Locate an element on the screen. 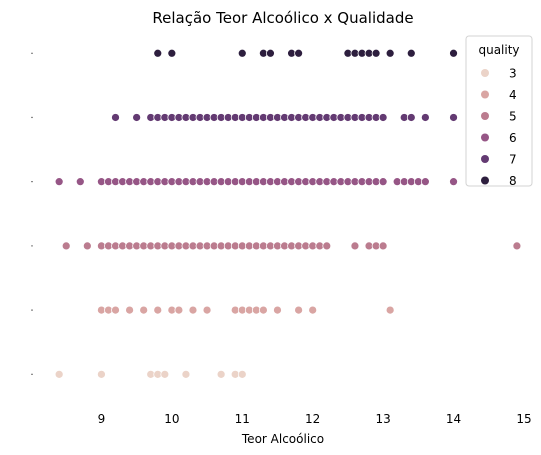 Image resolution: width=541 pixels, height=455 pixels. legend-item-4: 4 is located at coordinates (499, 95).